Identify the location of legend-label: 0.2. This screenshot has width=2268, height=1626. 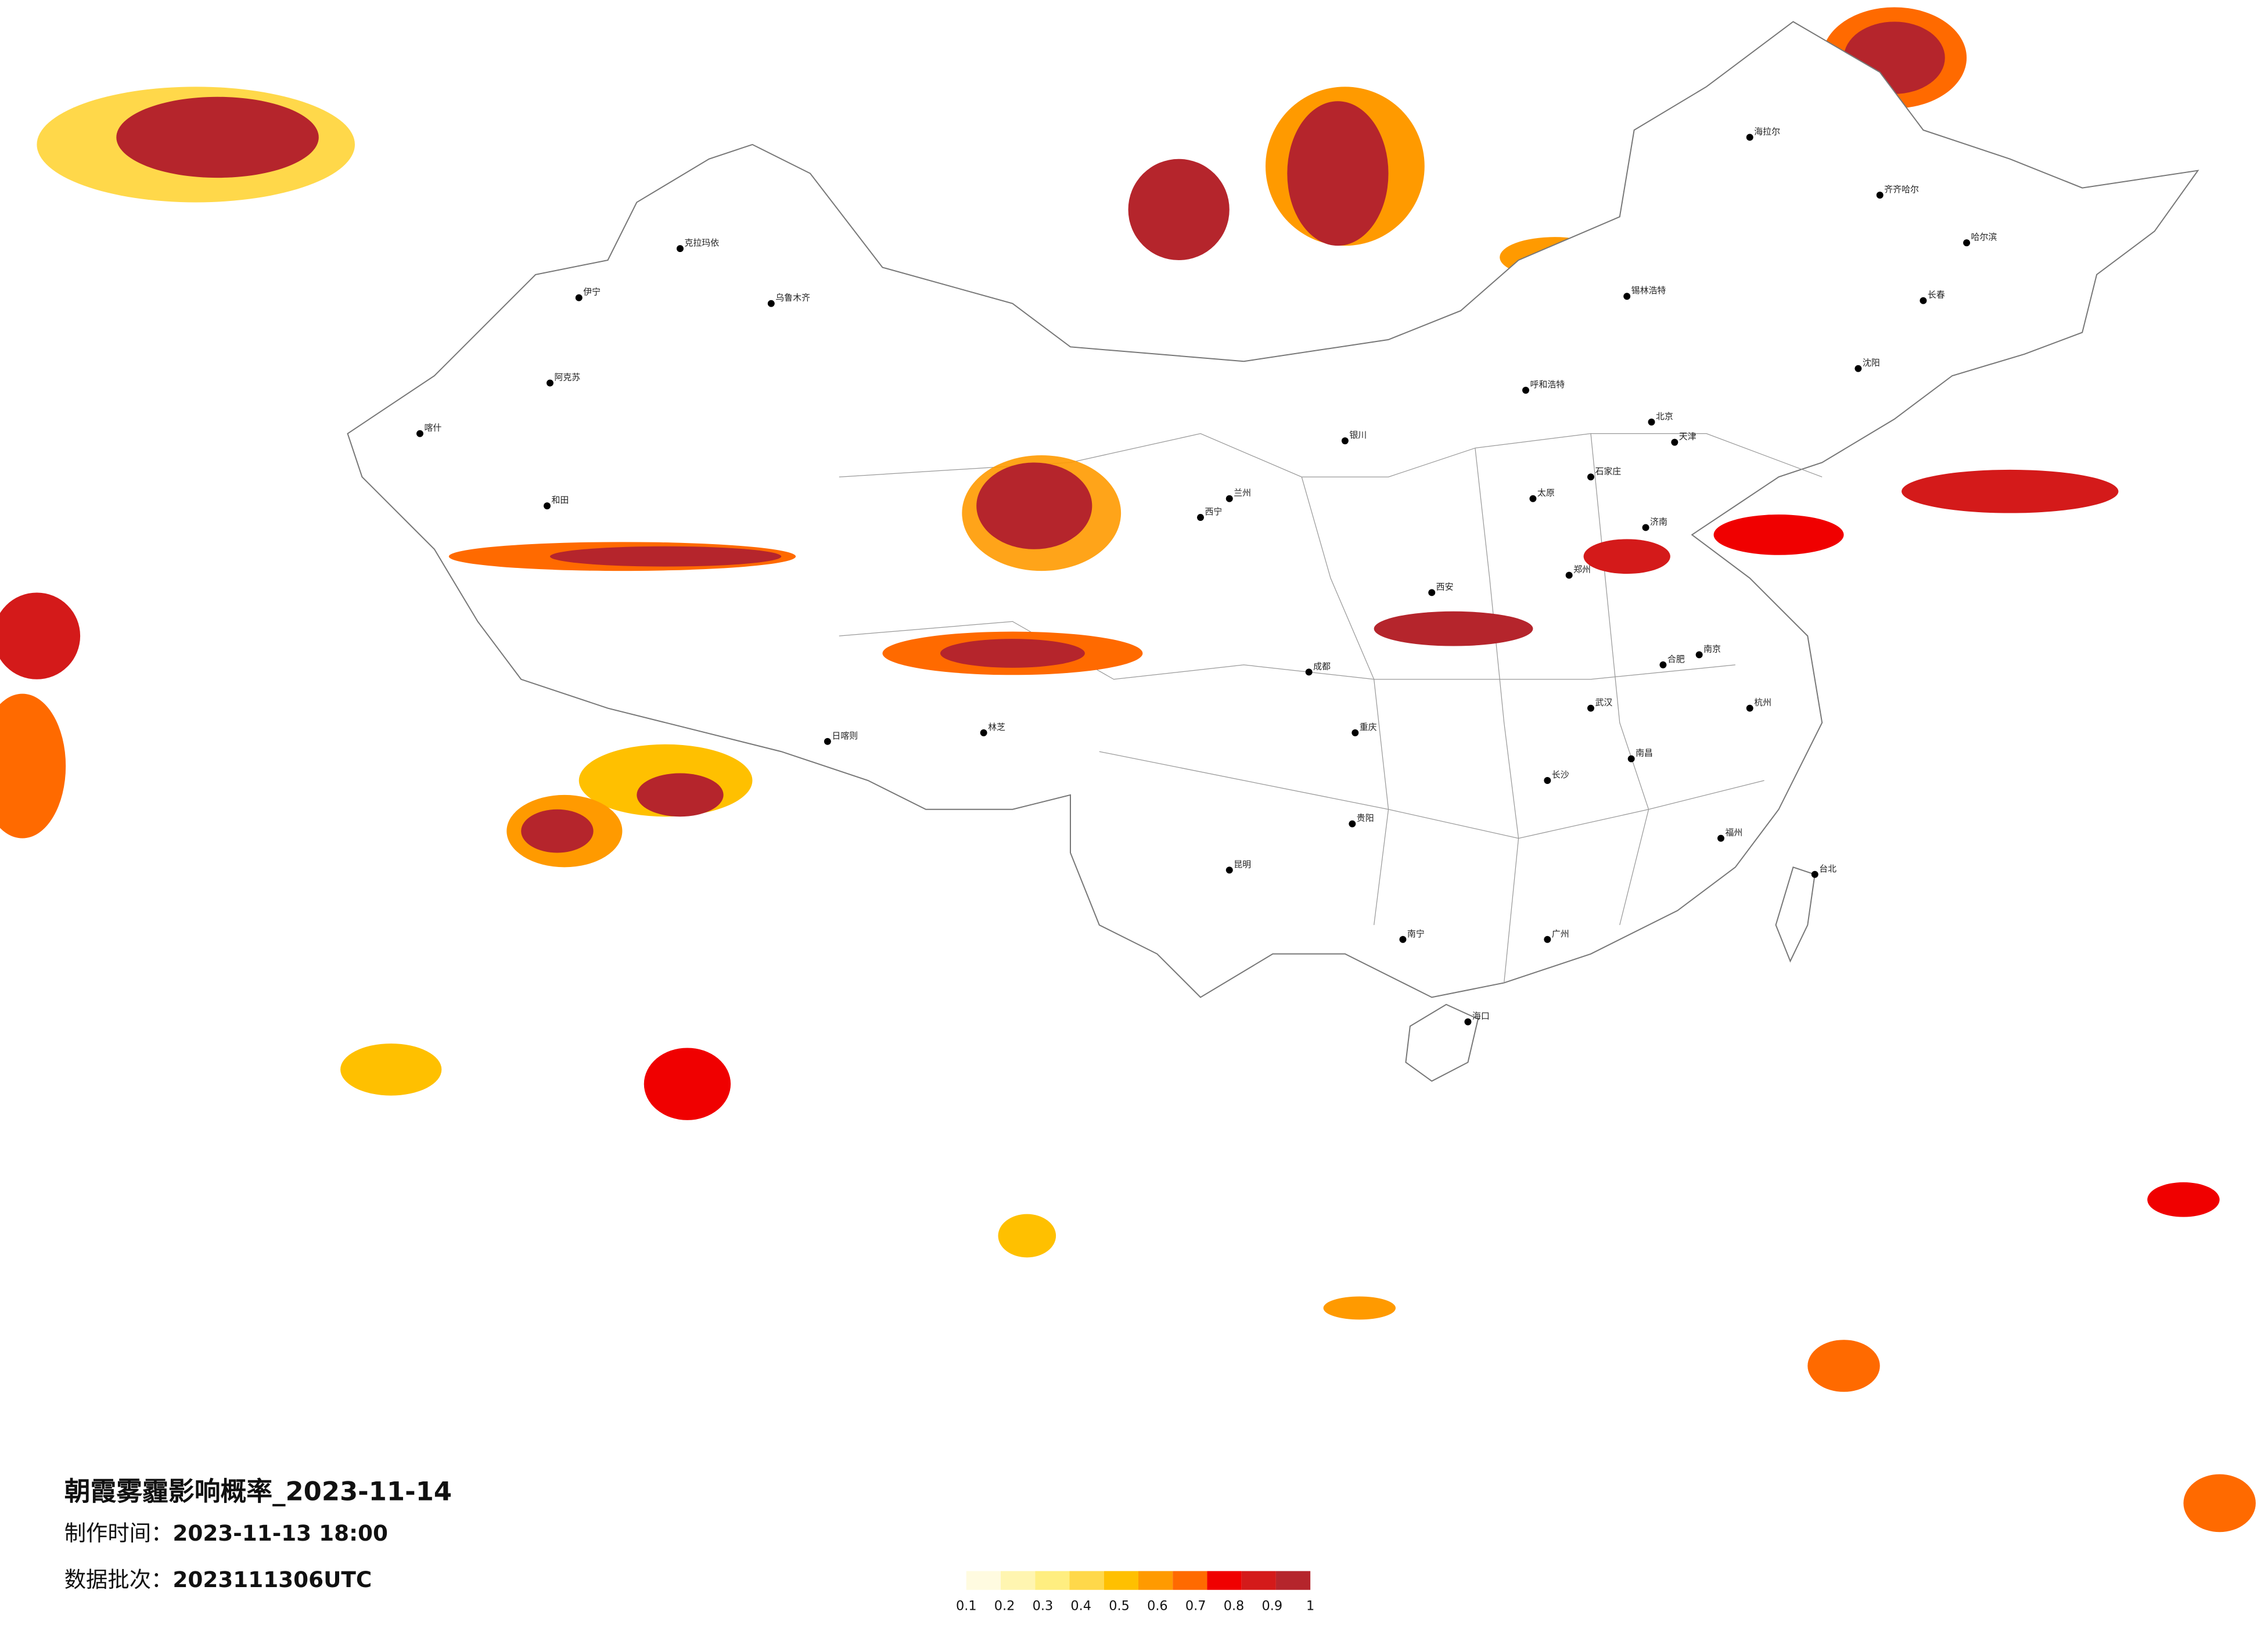
(1004, 1606).